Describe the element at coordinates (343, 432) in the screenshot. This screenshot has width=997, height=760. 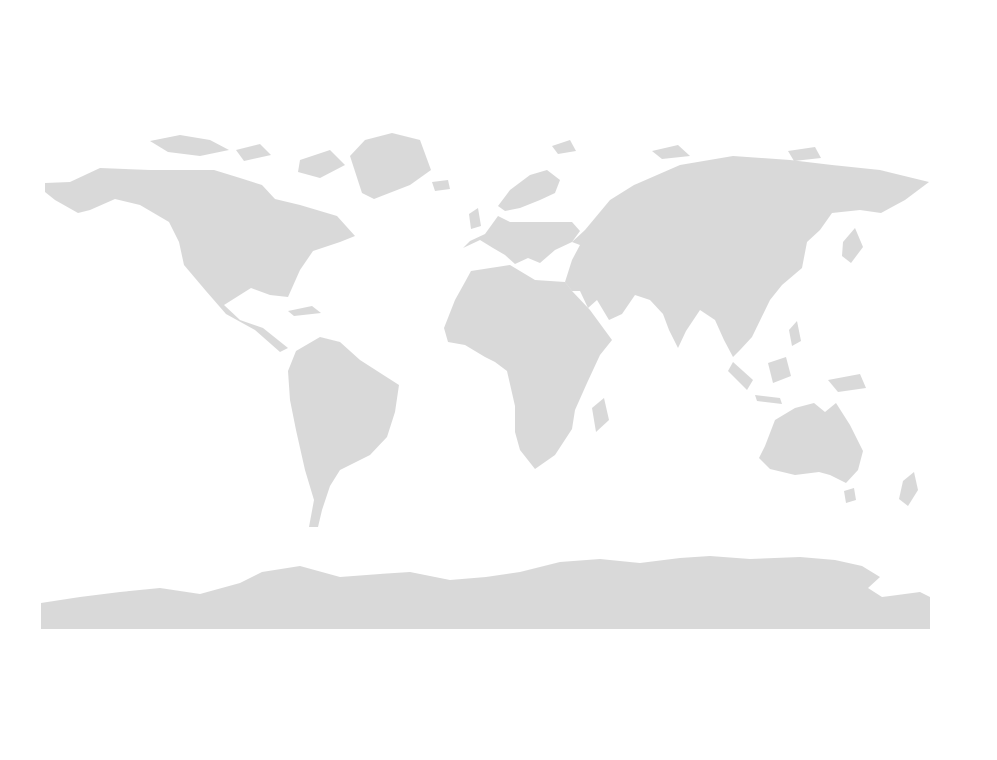
I see `continent-south-america` at that location.